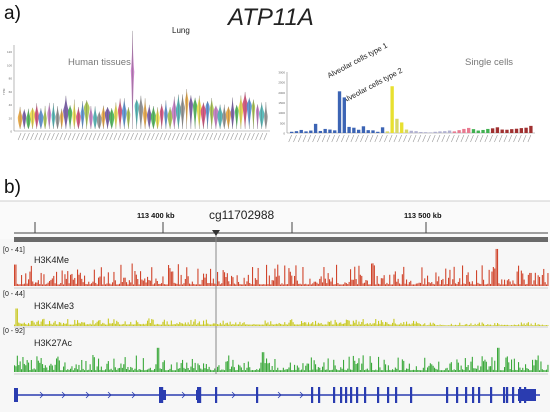 The height and width of the screenshot is (412, 550). Describe the element at coordinates (387, 132) in the screenshot. I see `cell-bar` at that location.